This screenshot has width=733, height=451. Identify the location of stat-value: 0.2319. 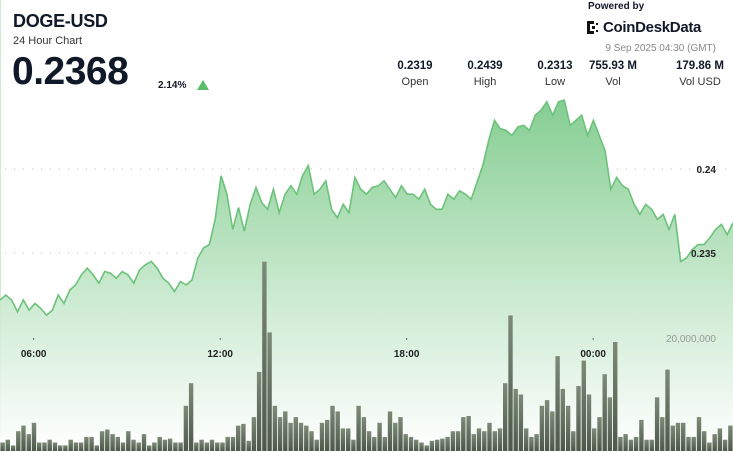
(415, 66).